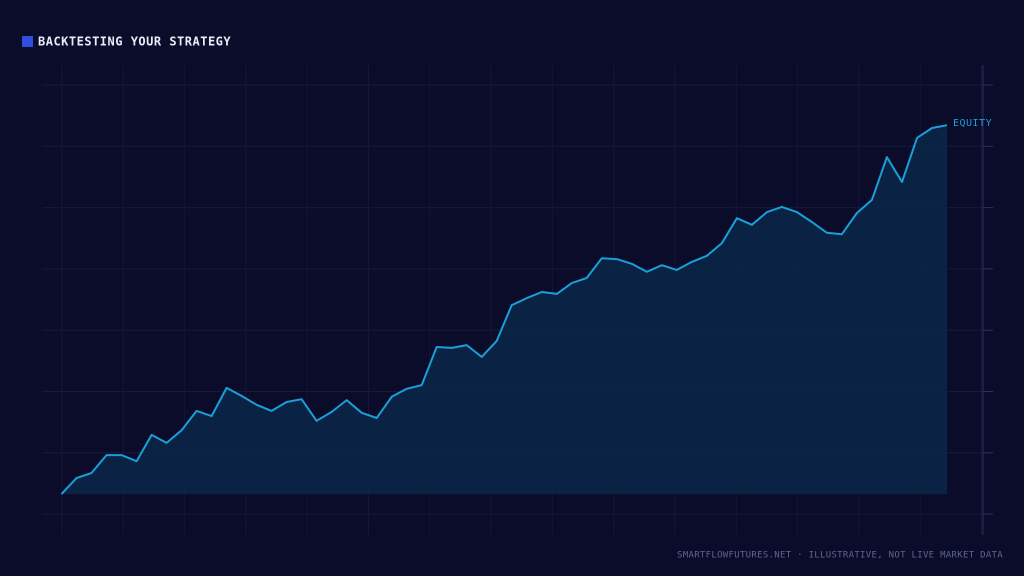 The image size is (1024, 576). I want to click on series-label: EQUITY, so click(972, 123).